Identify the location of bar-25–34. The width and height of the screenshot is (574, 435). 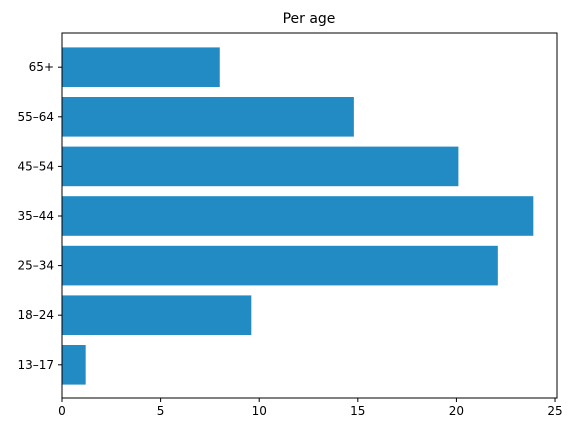
(280, 265).